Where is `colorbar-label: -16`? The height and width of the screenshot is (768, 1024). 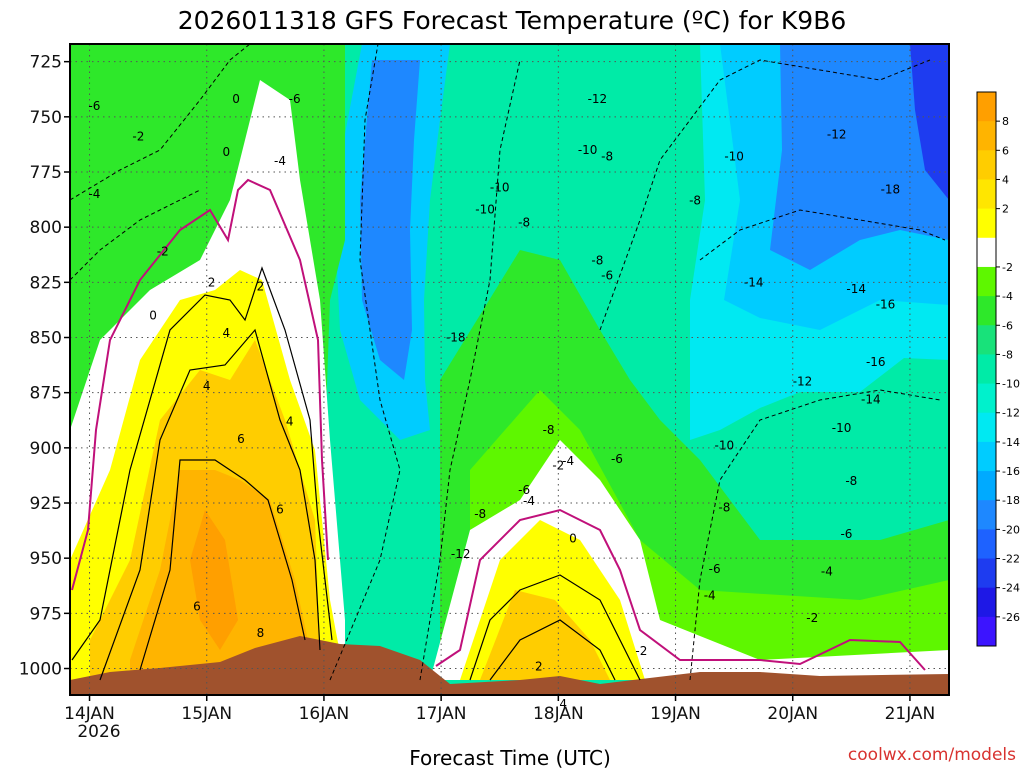
colorbar-label: -16 is located at coordinates (1011, 471).